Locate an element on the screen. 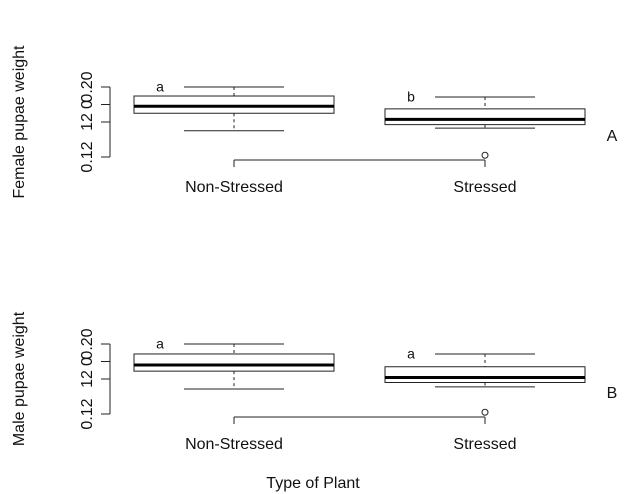 This screenshot has height=494, width=627. y-axis-title: Female pupae weight is located at coordinates (19, 122).